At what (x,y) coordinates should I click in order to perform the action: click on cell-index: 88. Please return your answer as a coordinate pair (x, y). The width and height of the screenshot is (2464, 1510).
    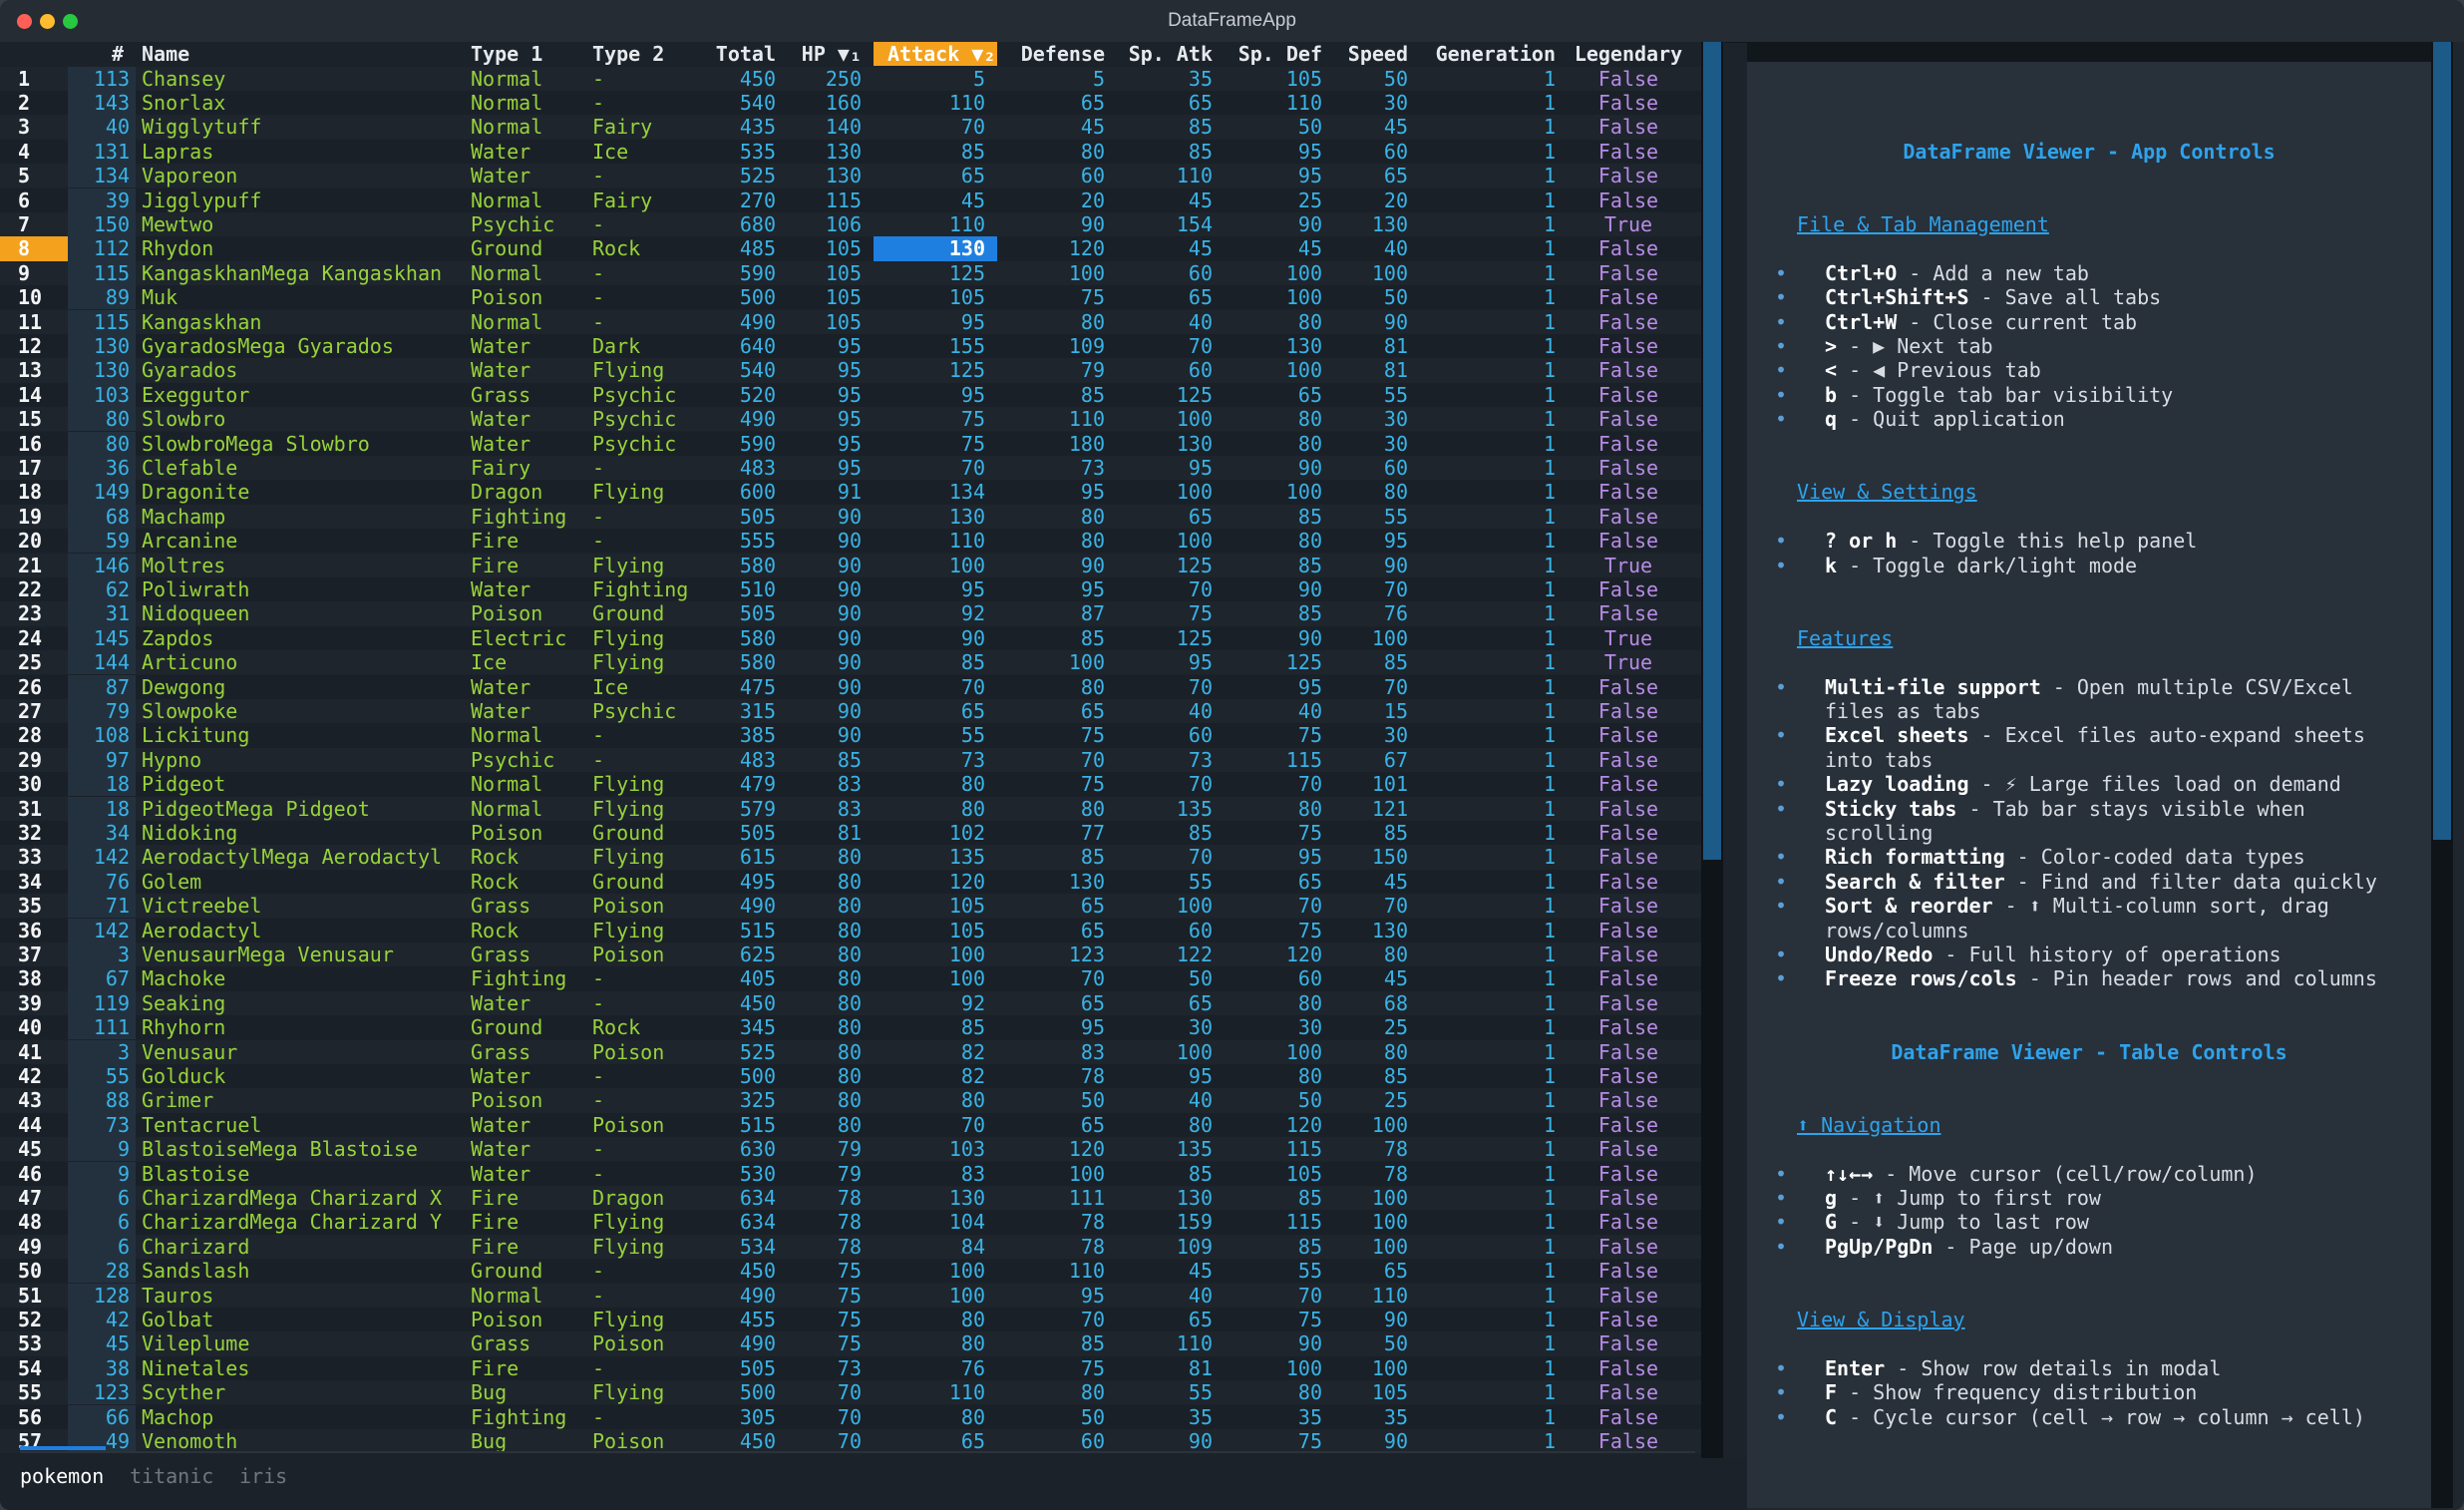
    Looking at the image, I should click on (102, 1101).